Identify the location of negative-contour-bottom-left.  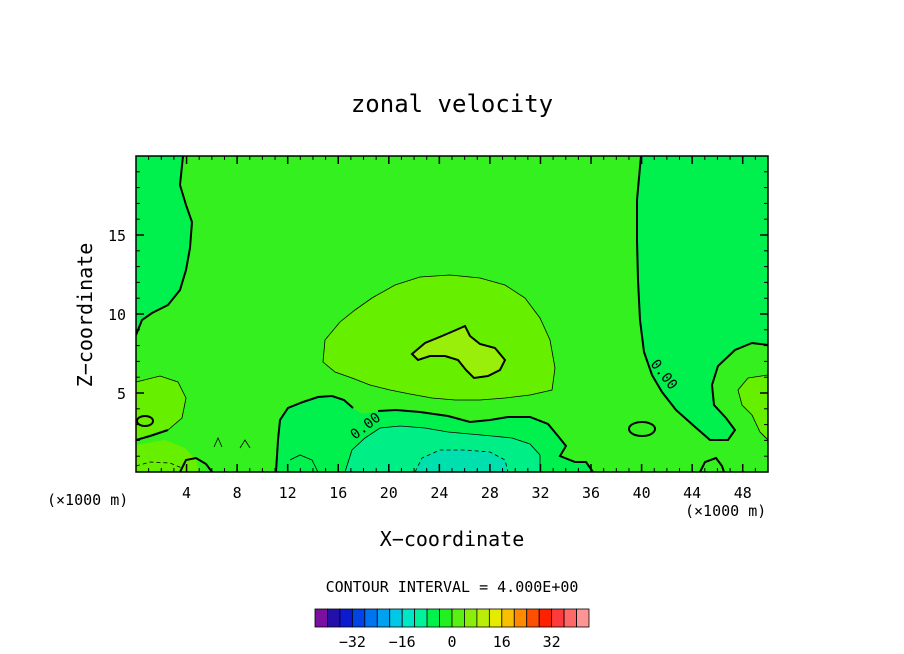
(159, 465).